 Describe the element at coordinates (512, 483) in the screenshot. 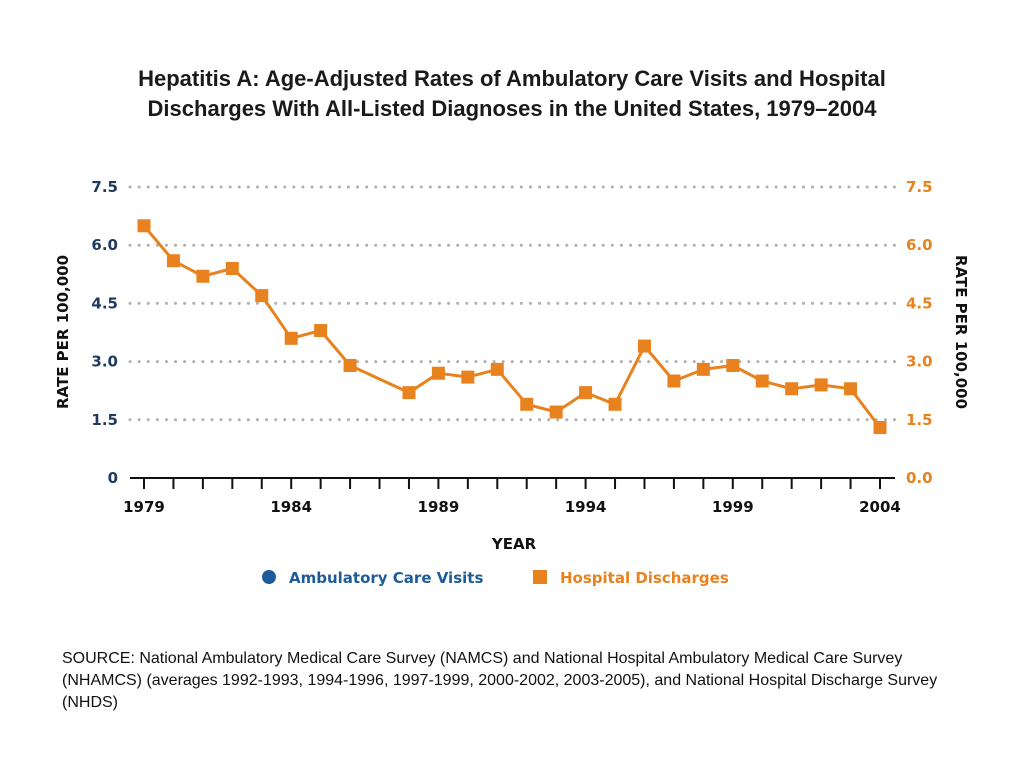

I see `axes` at that location.